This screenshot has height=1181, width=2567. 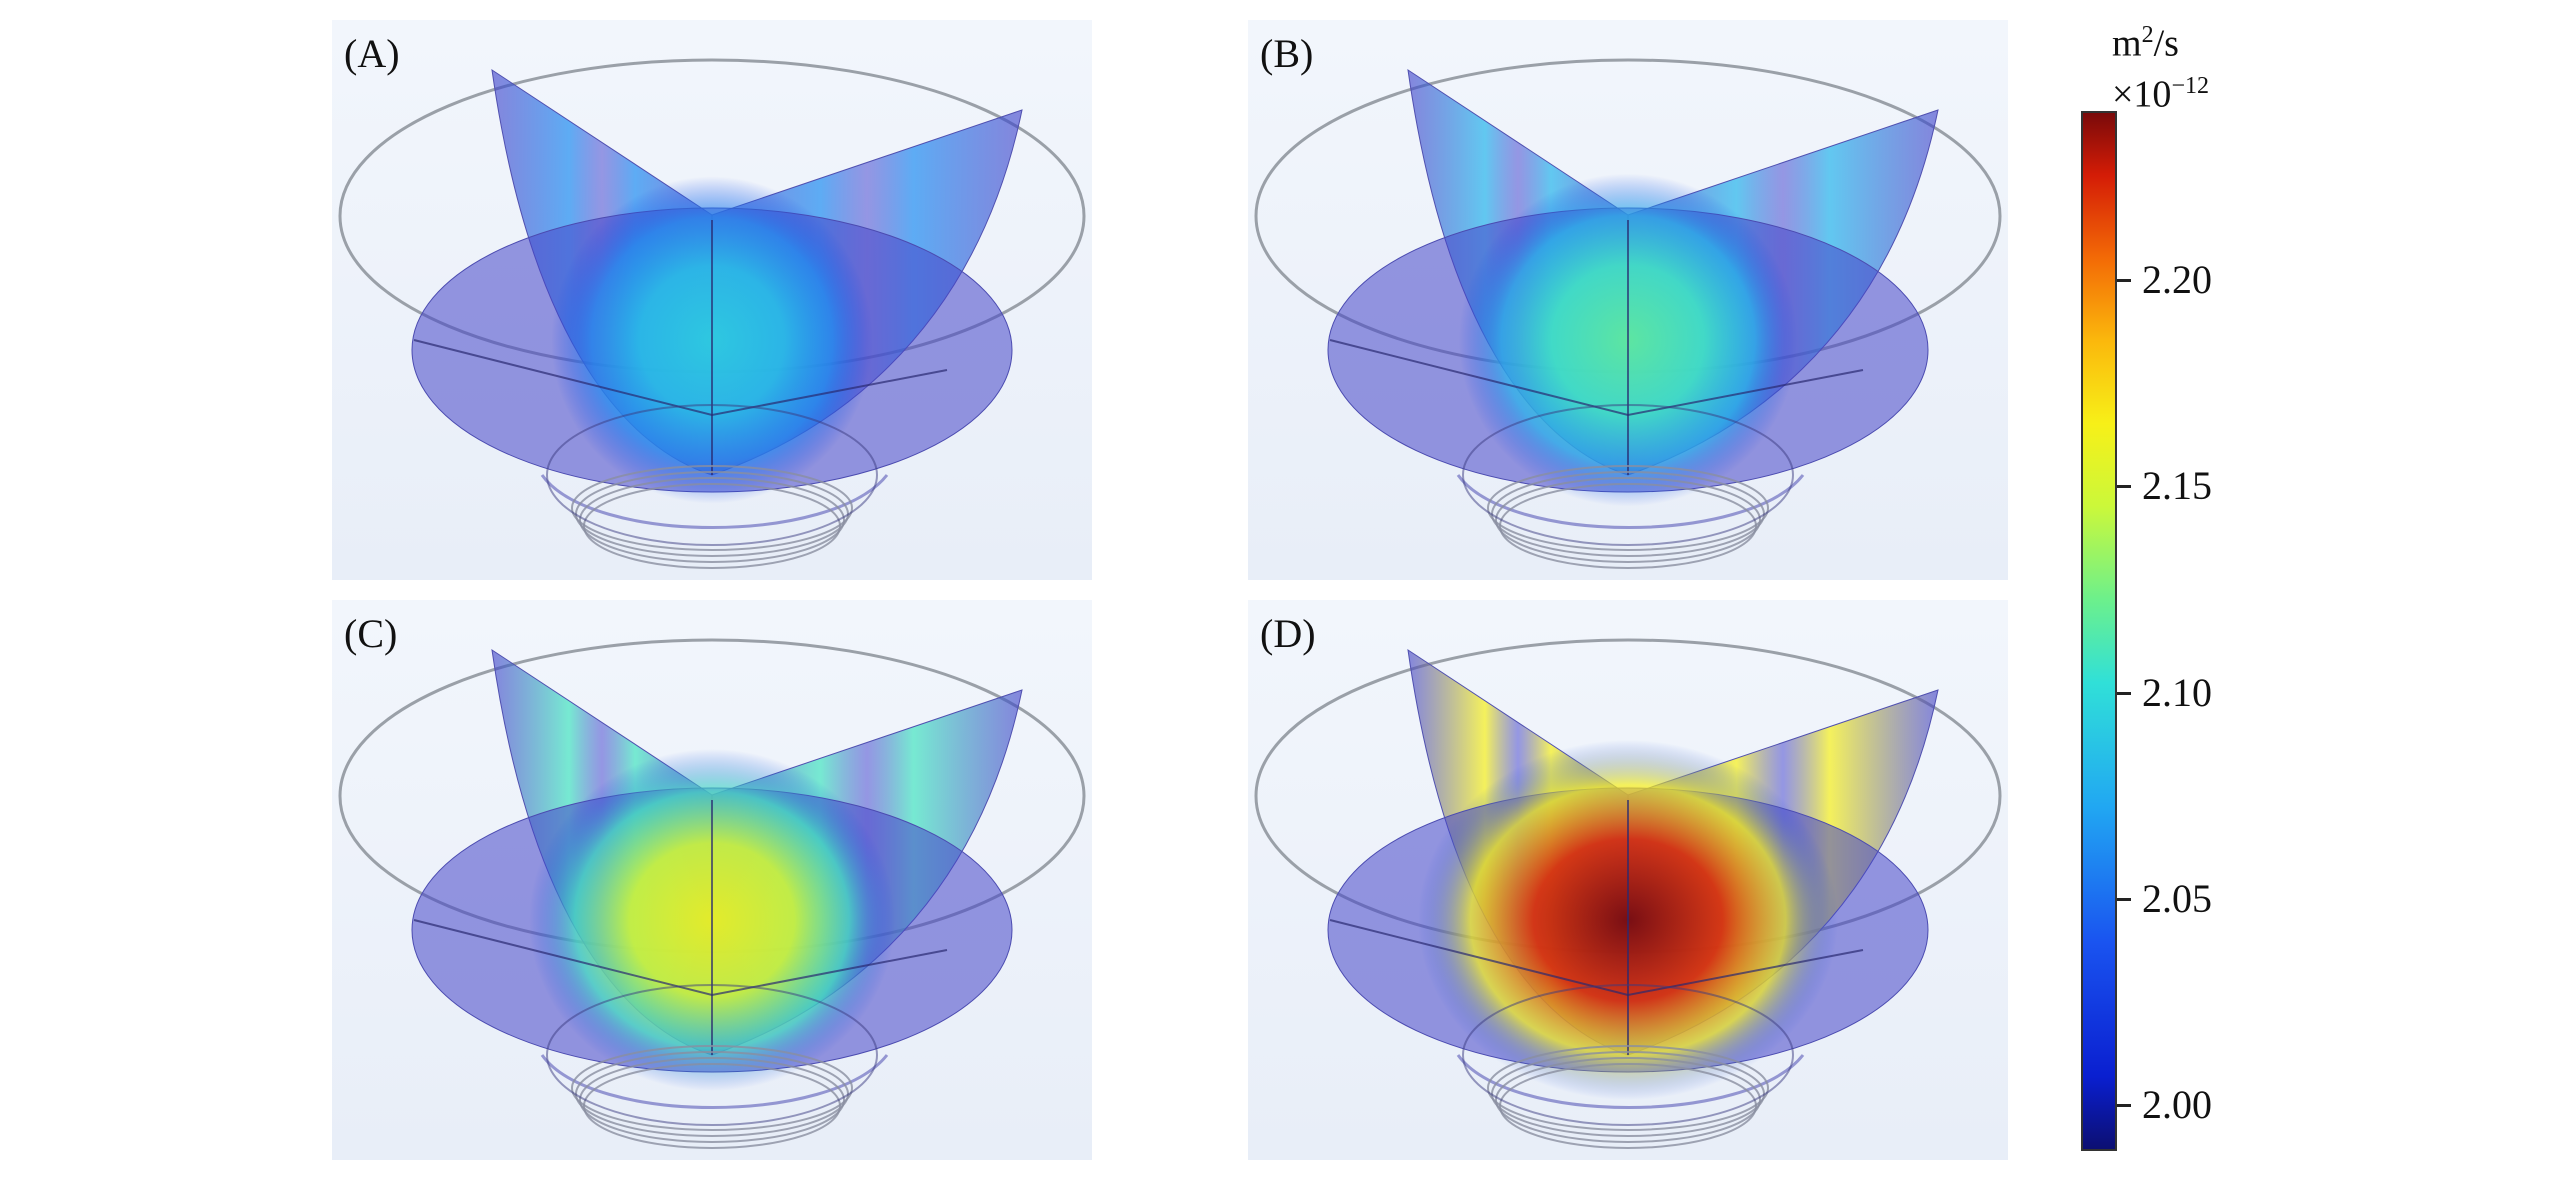 I want to click on unit-main: m, so click(x=2127, y=43).